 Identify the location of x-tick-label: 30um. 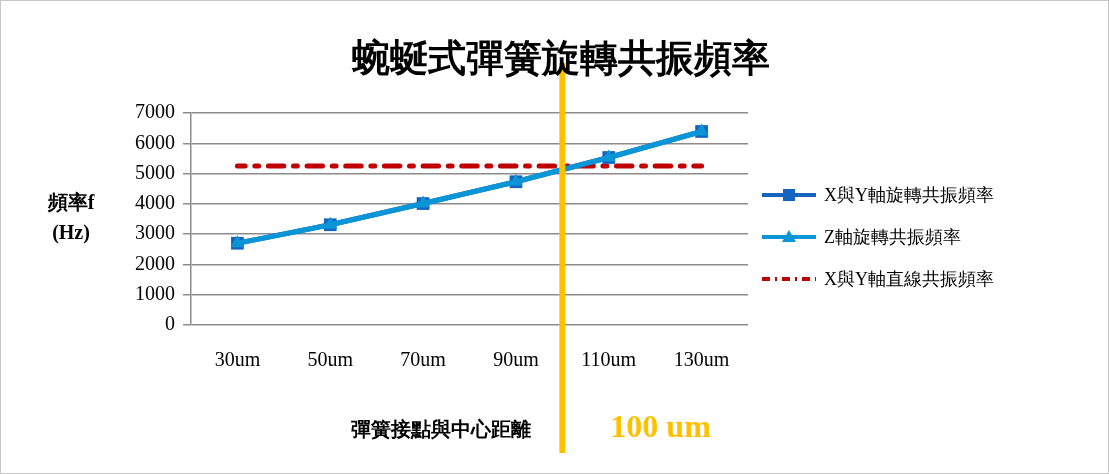
(237, 359).